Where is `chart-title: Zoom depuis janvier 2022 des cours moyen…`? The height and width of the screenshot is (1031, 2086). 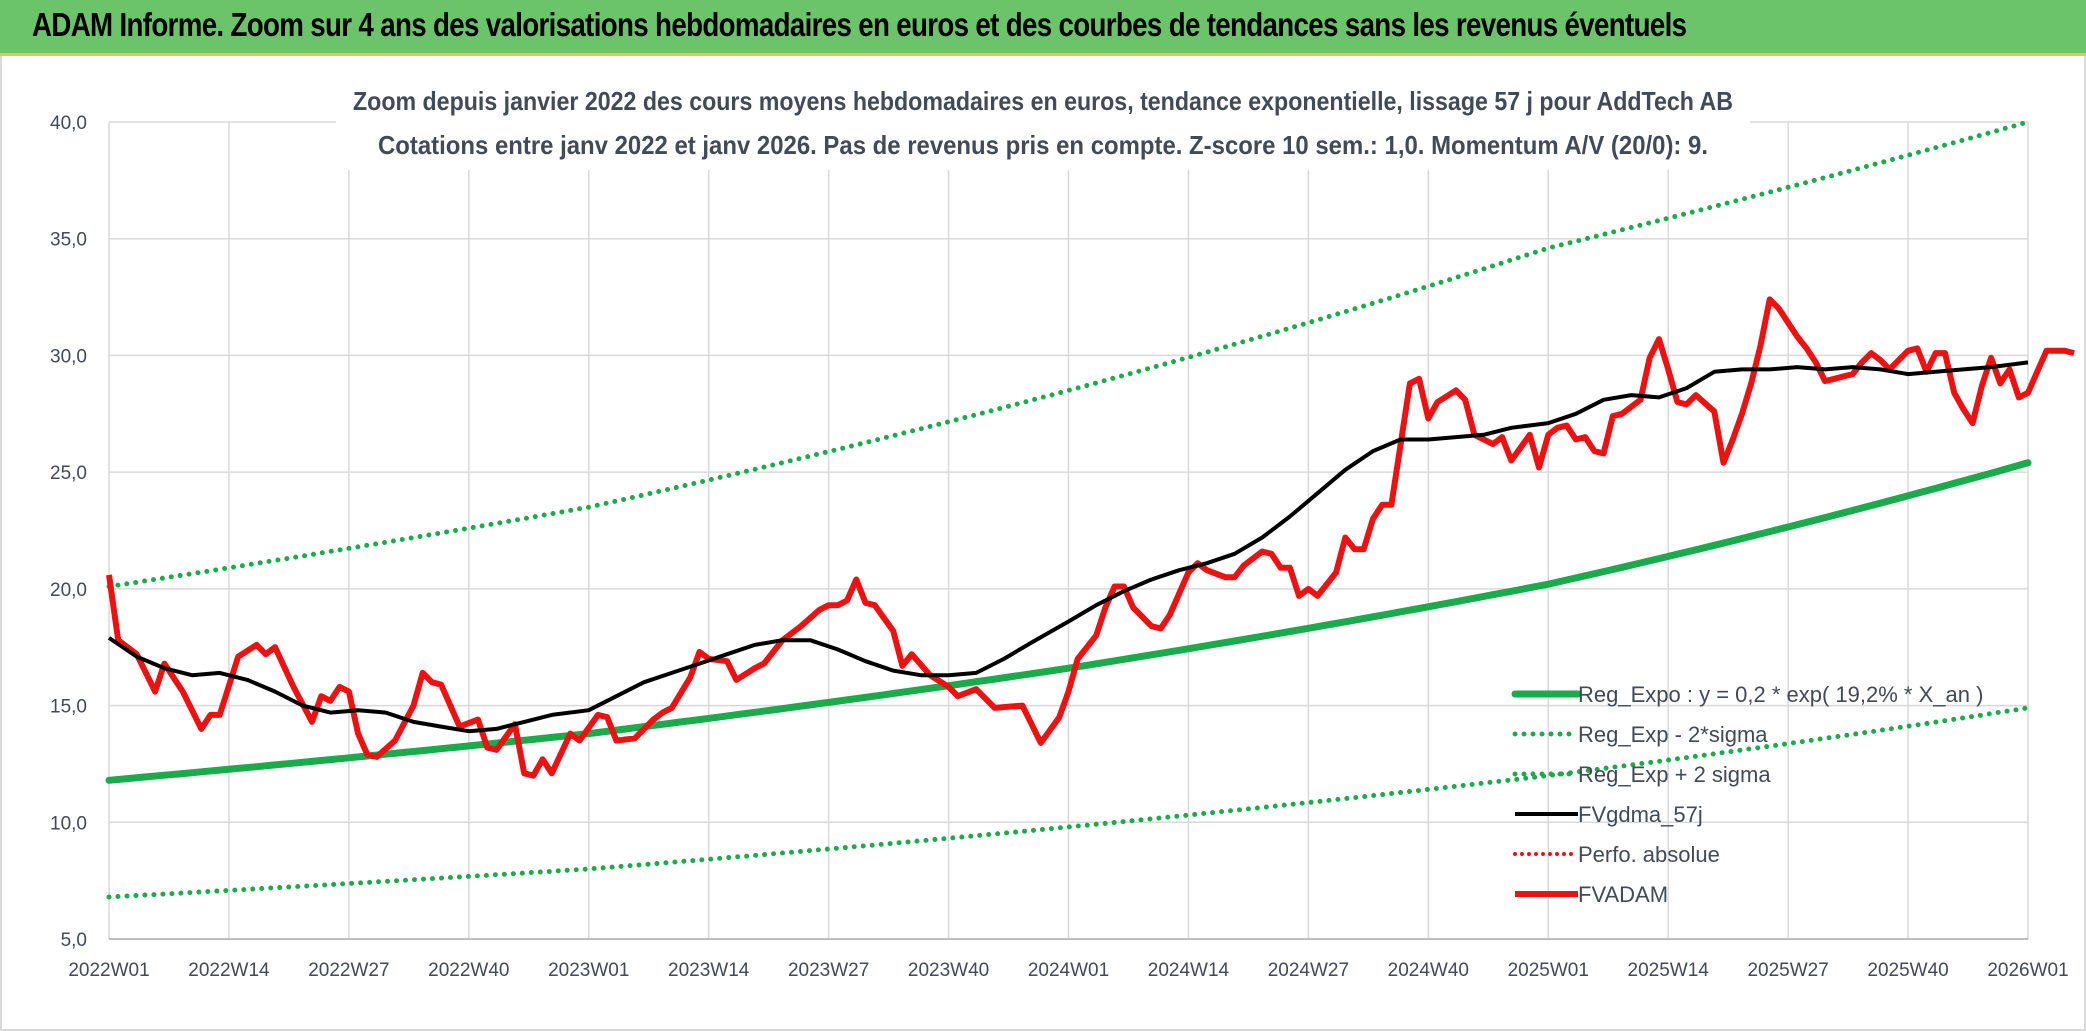
chart-title: Zoom depuis janvier 2022 des cours moyen… is located at coordinates (1043, 101).